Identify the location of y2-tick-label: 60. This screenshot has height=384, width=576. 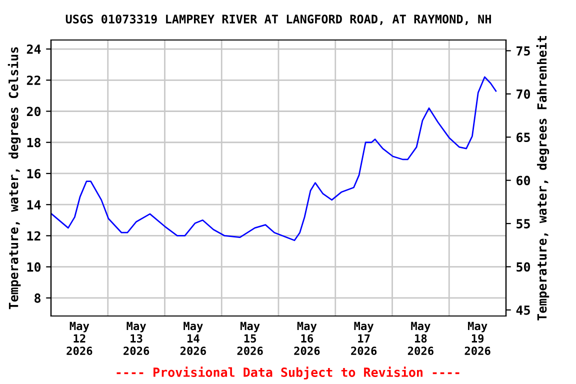
(523, 181).